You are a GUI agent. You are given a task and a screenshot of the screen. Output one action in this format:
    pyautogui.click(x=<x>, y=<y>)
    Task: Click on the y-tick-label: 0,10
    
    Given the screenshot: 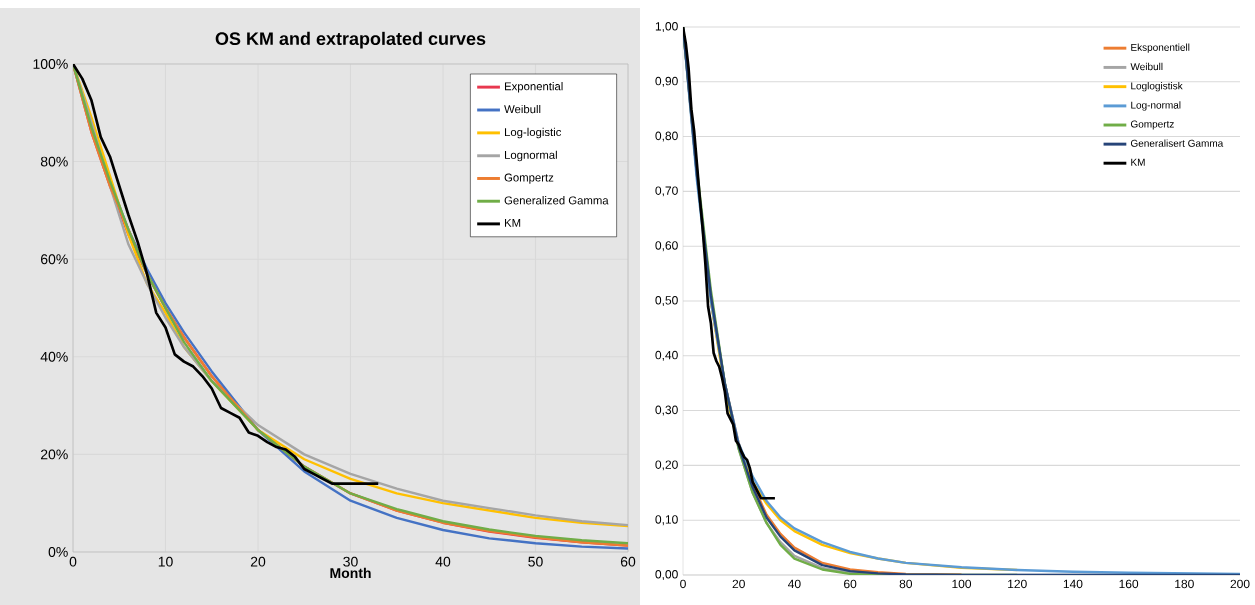 What is the action you would take?
    pyautogui.click(x=666, y=520)
    